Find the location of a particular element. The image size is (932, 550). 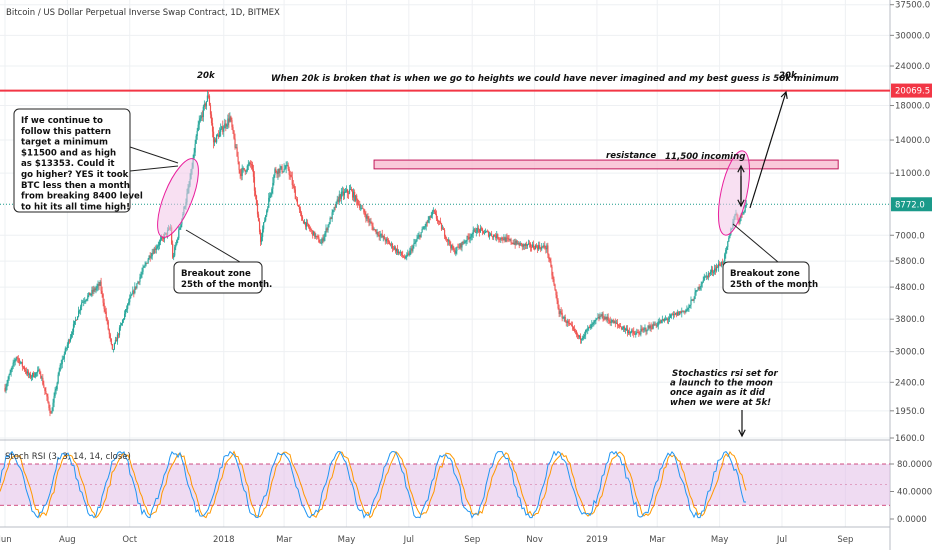

time-label: May is located at coordinates (347, 540).